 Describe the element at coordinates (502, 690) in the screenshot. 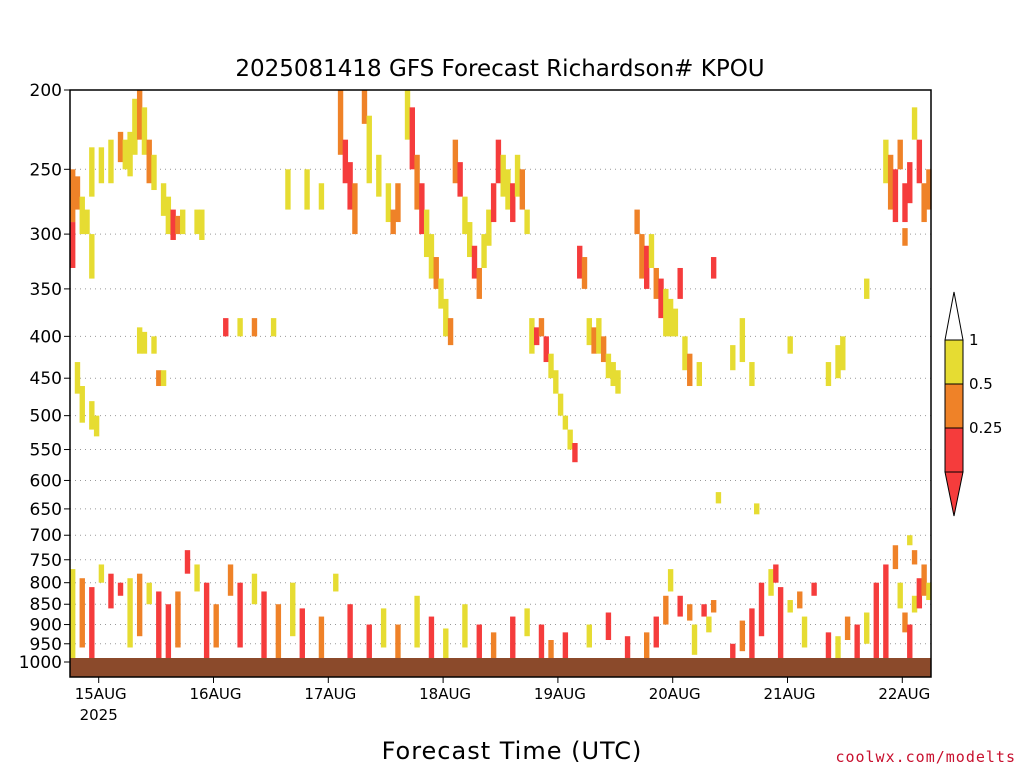

I see `x-axis-ticks: 15AUG 16AUG 17AUG 18AUG 19AUG 20AUG 21AUG 22AUG` at that location.